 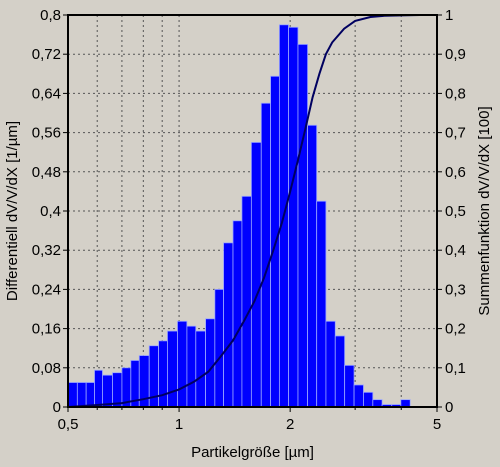 I want to click on y2-tick-label: 0,2, so click(x=455, y=329).